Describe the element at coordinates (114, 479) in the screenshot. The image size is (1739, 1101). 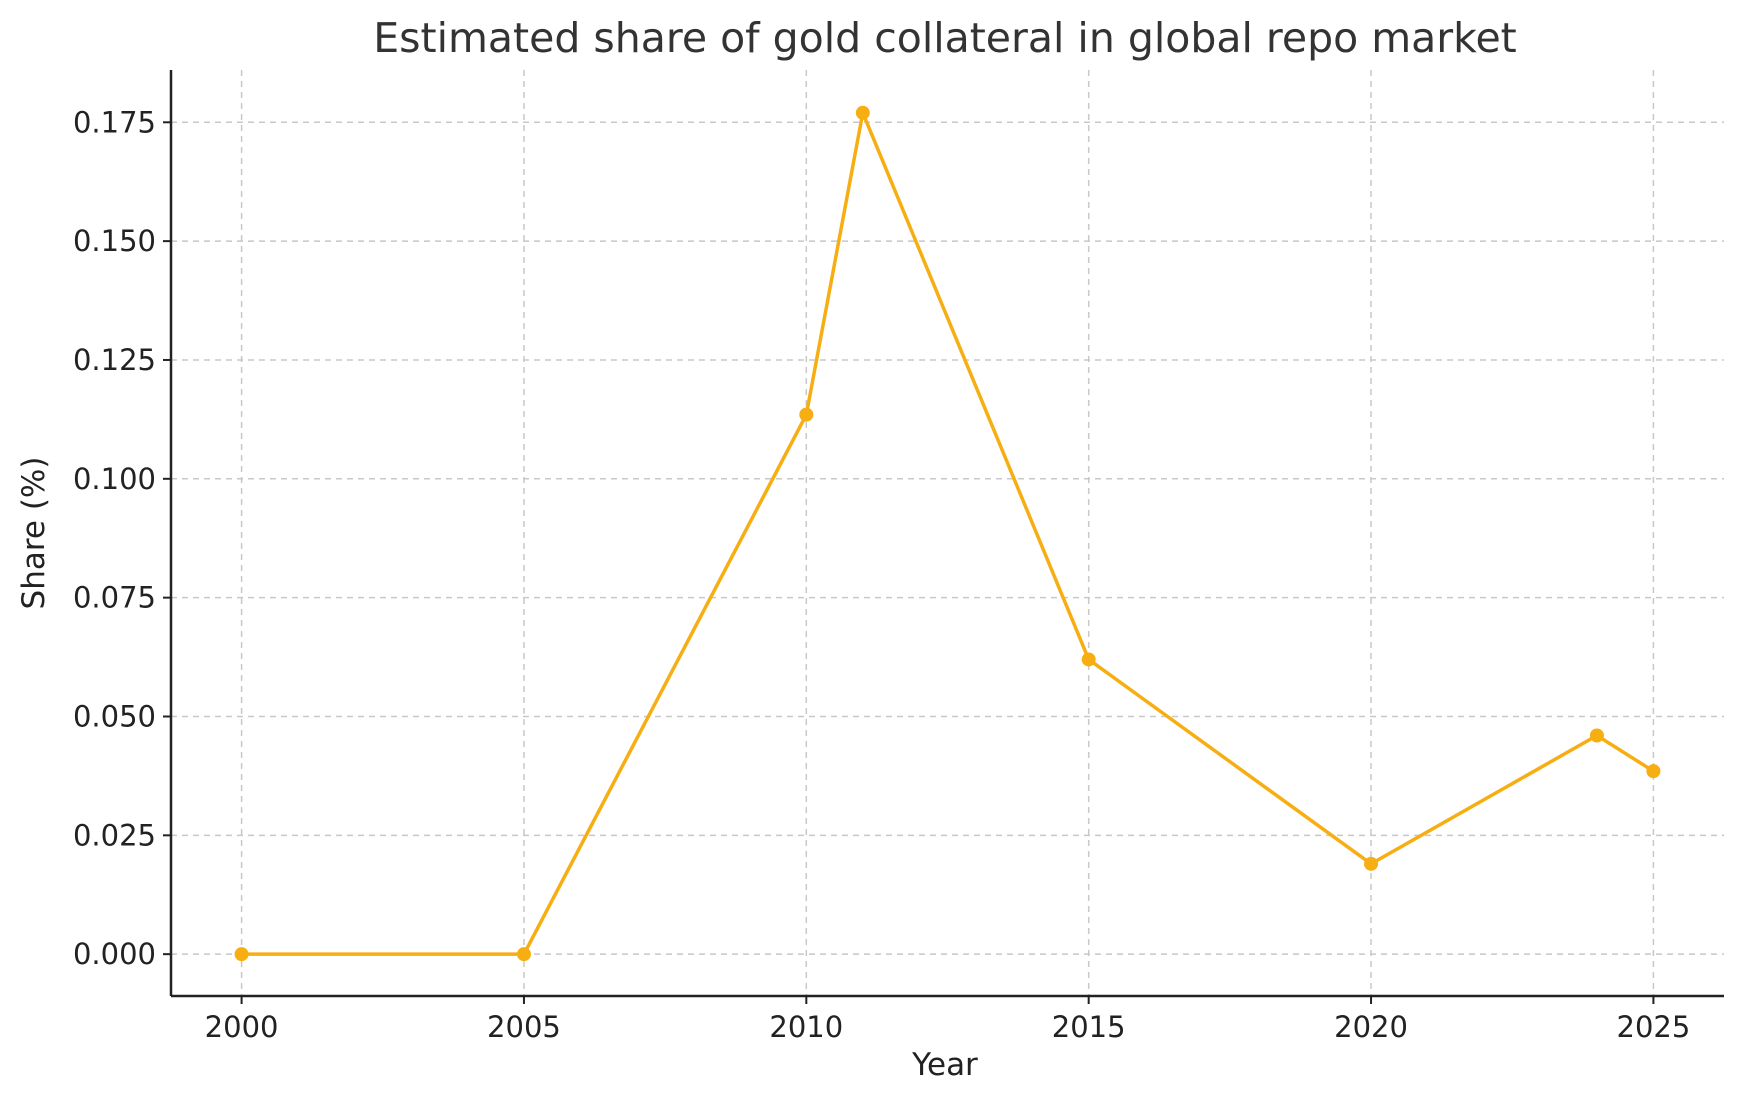
I see `y-tick-label: 0.100` at that location.